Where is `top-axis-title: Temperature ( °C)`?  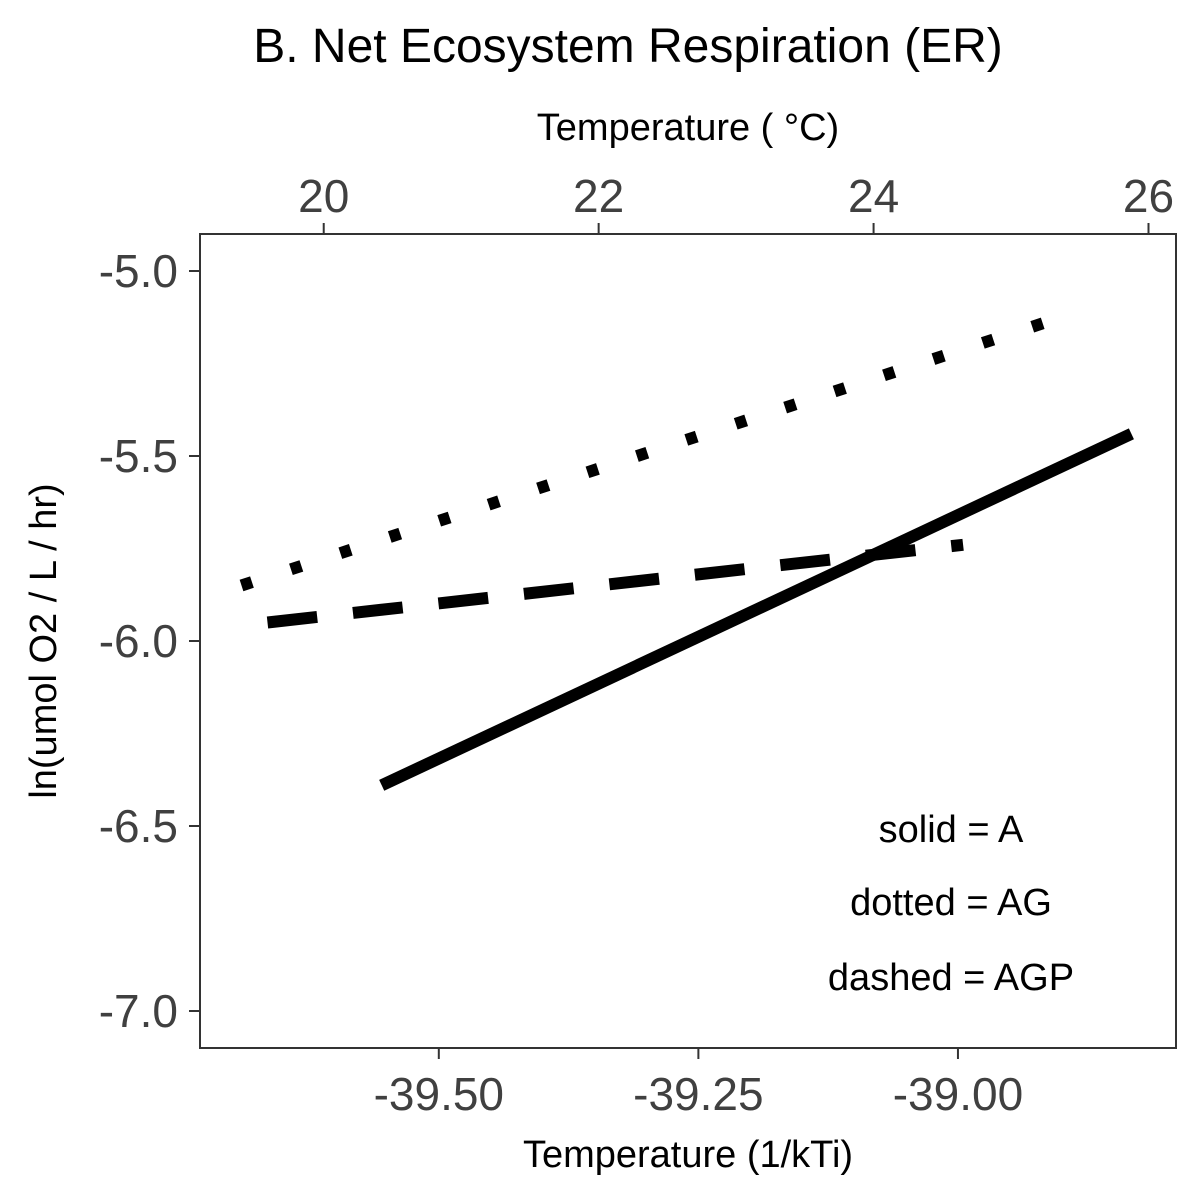 top-axis-title: Temperature ( °C) is located at coordinates (688, 128).